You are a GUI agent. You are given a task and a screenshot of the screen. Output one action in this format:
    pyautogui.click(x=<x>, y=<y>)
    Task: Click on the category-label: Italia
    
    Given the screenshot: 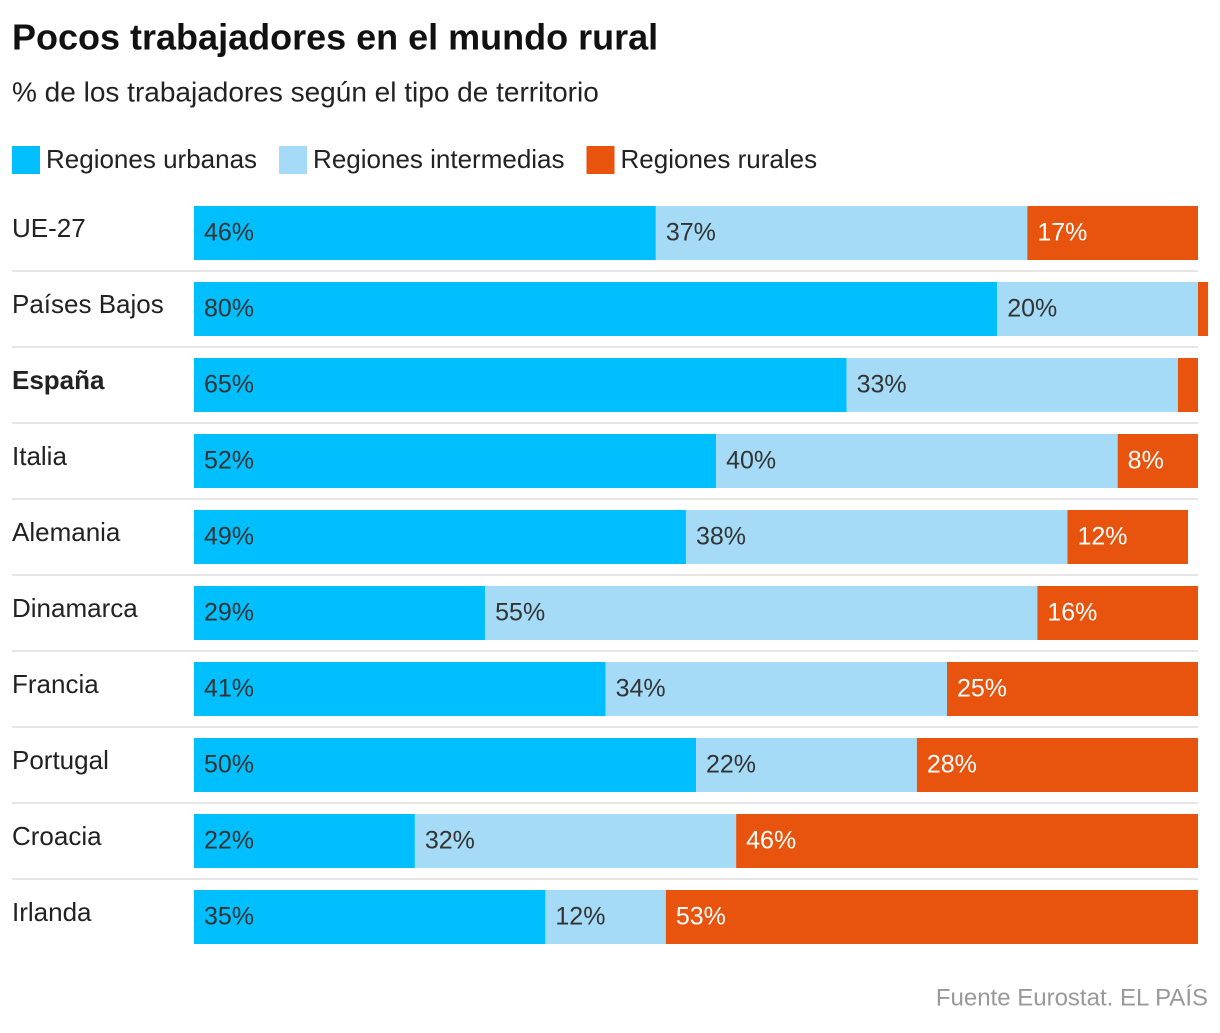 What is the action you would take?
    pyautogui.click(x=39, y=456)
    